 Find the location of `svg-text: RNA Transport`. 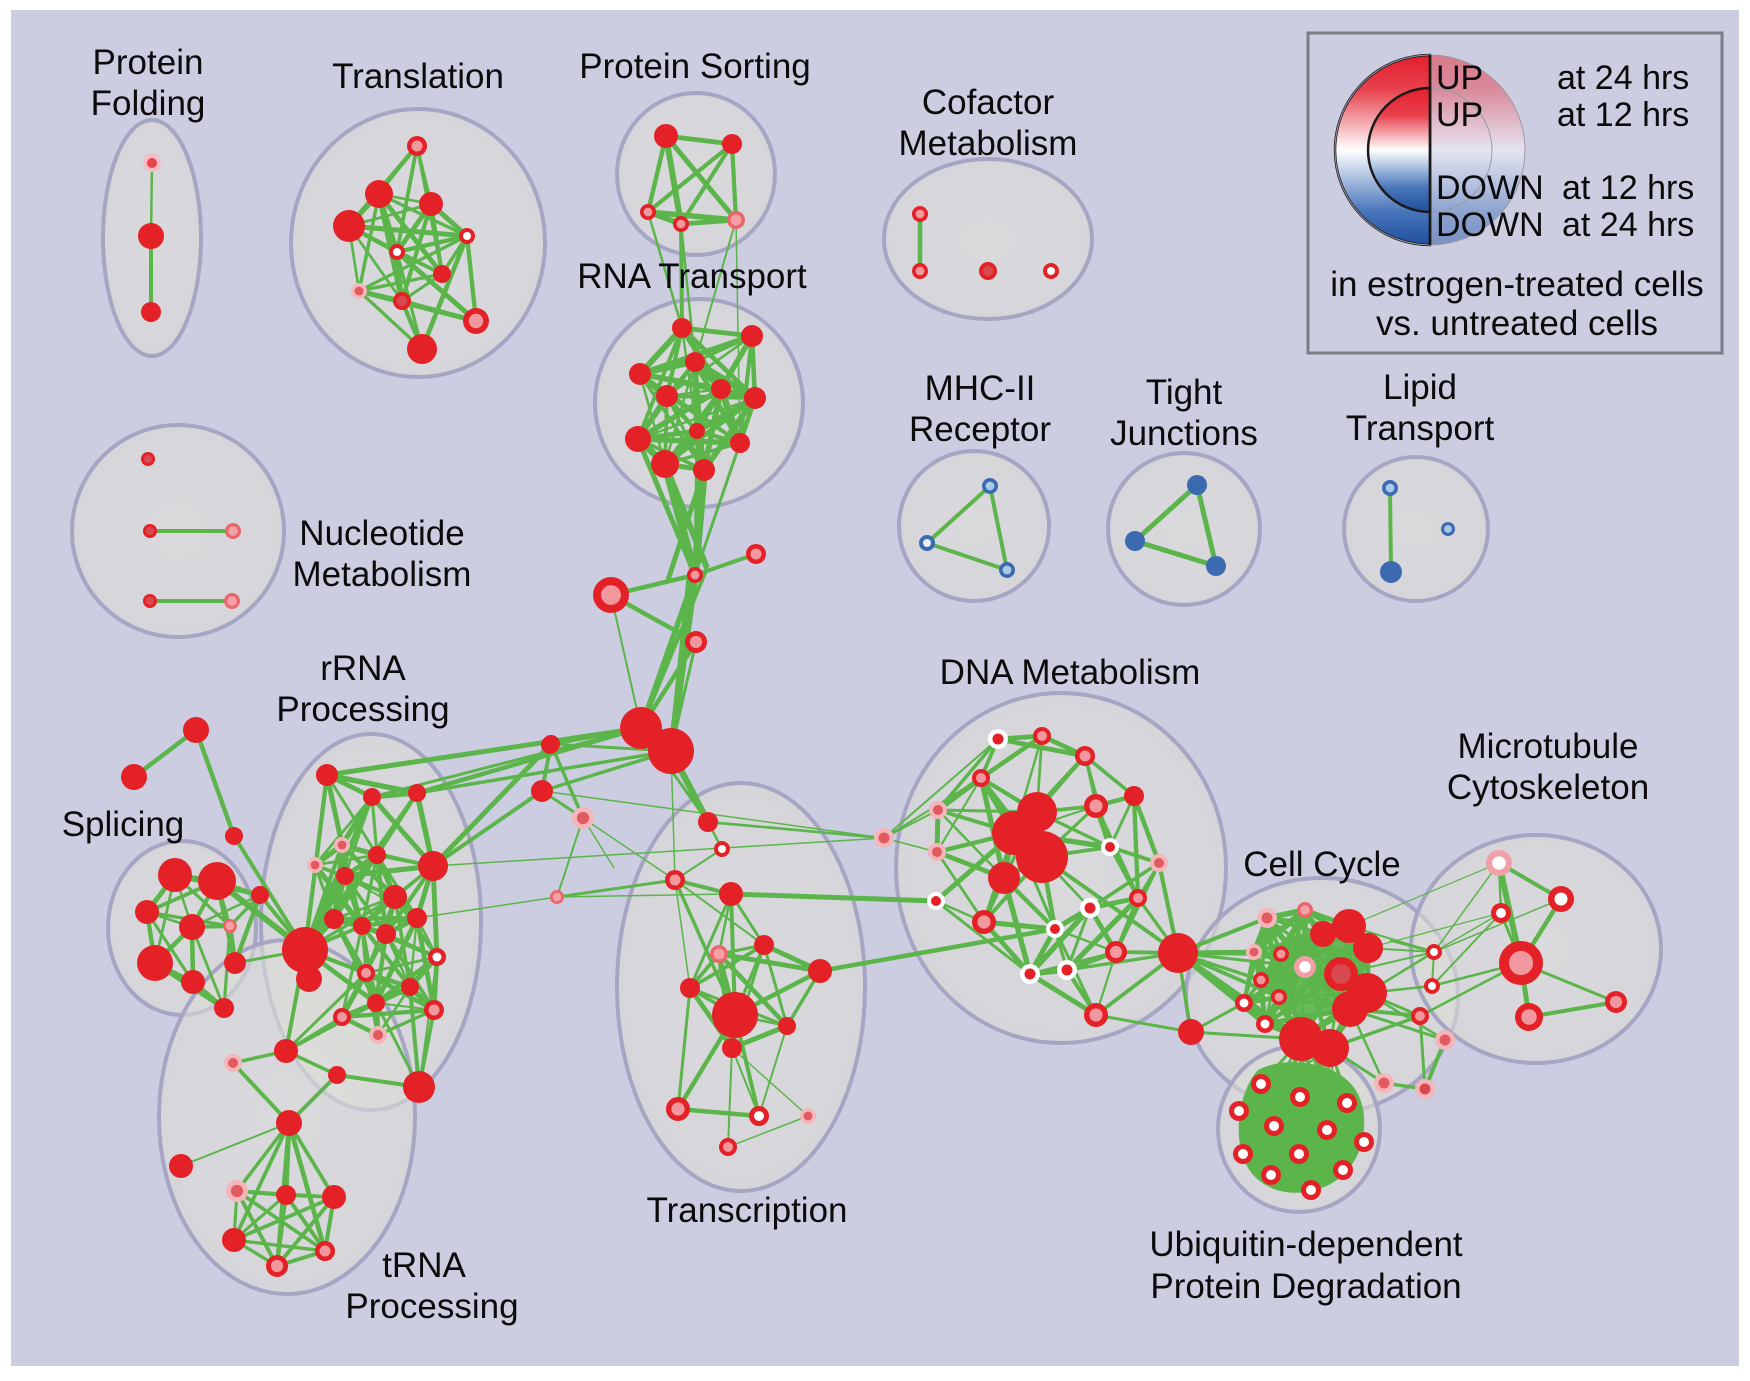

svg-text: RNA Transport is located at coordinates (692, 276).